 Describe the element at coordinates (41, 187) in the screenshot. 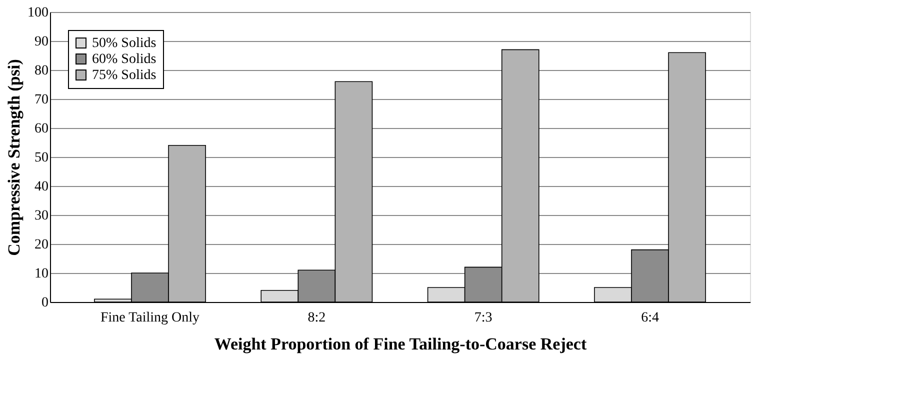

I see `y-tick-label: 40` at that location.